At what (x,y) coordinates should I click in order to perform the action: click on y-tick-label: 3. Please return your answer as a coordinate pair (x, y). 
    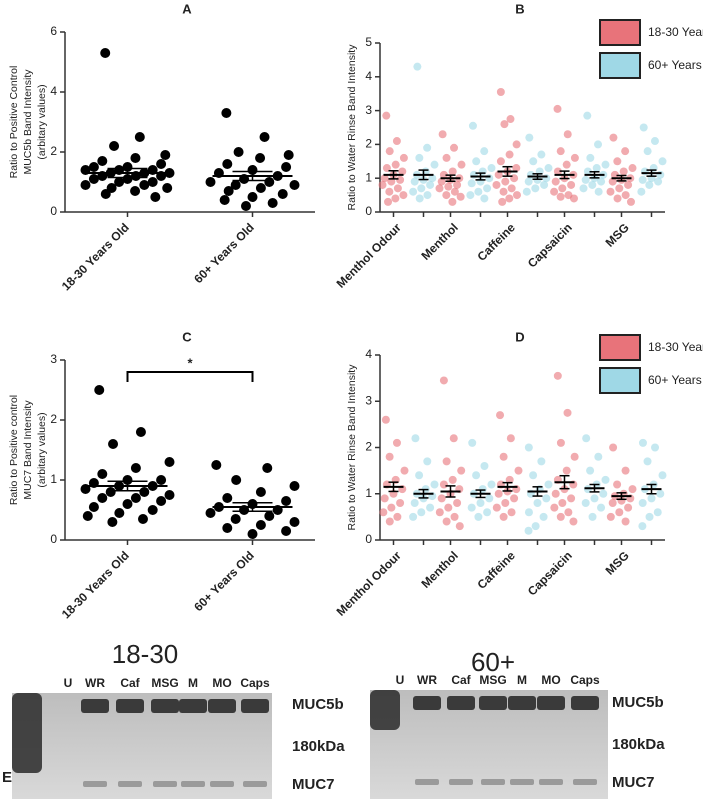
    Looking at the image, I should click on (368, 400).